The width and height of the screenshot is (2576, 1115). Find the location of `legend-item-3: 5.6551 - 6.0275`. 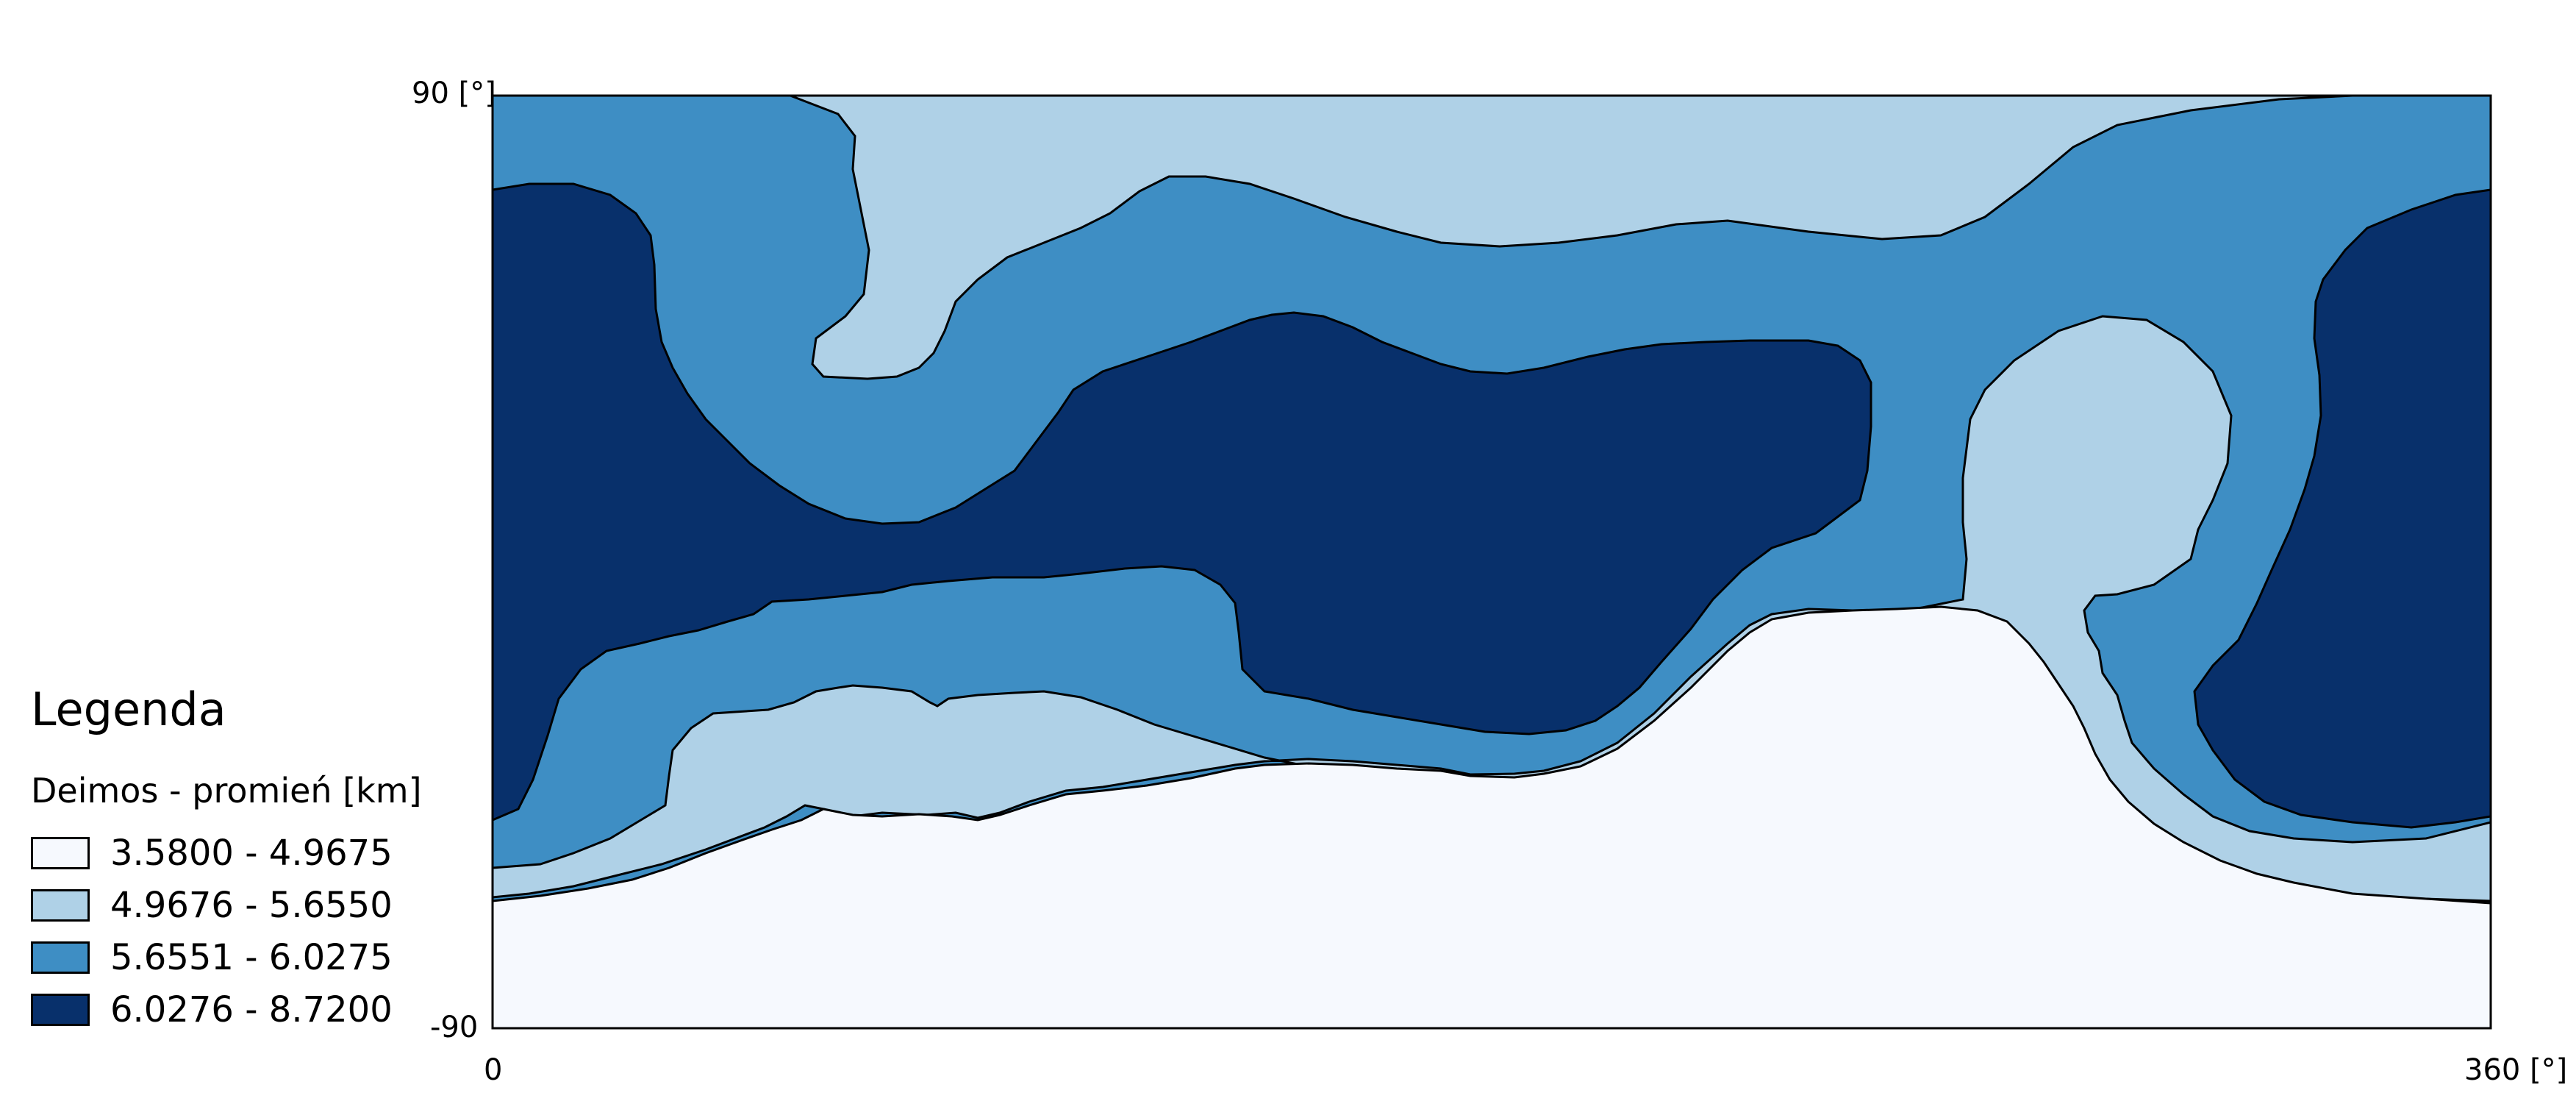

legend-item-3: 5.6551 - 6.0275 is located at coordinates (212, 957).